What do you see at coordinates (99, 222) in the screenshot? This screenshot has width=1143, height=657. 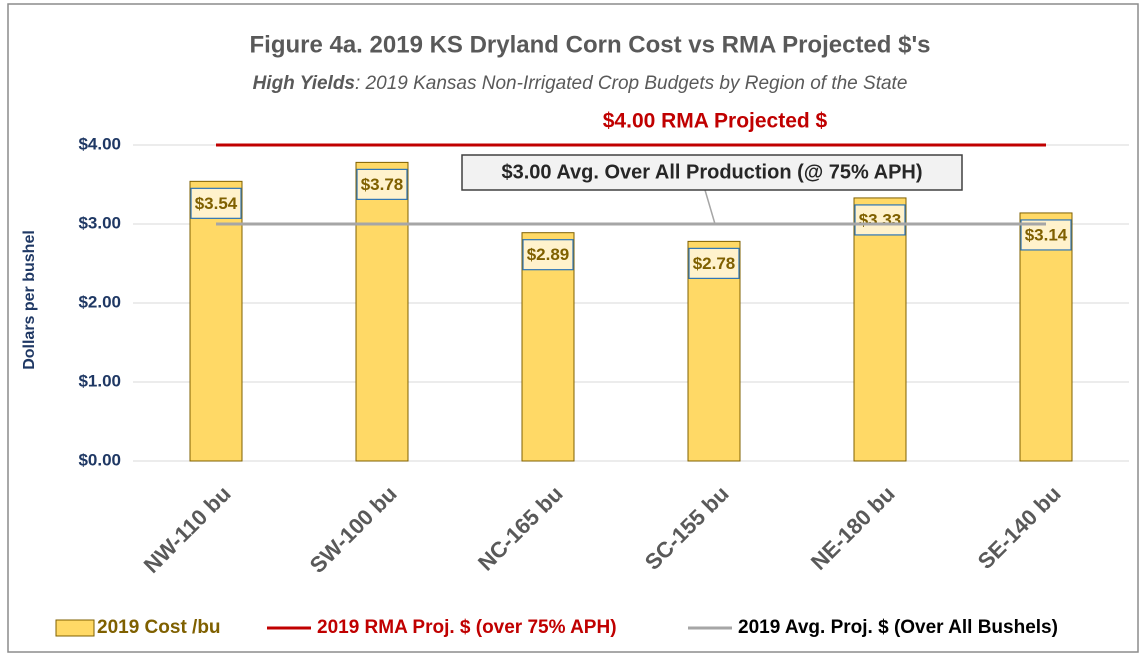 I see `y-tick-label: $3.00` at bounding box center [99, 222].